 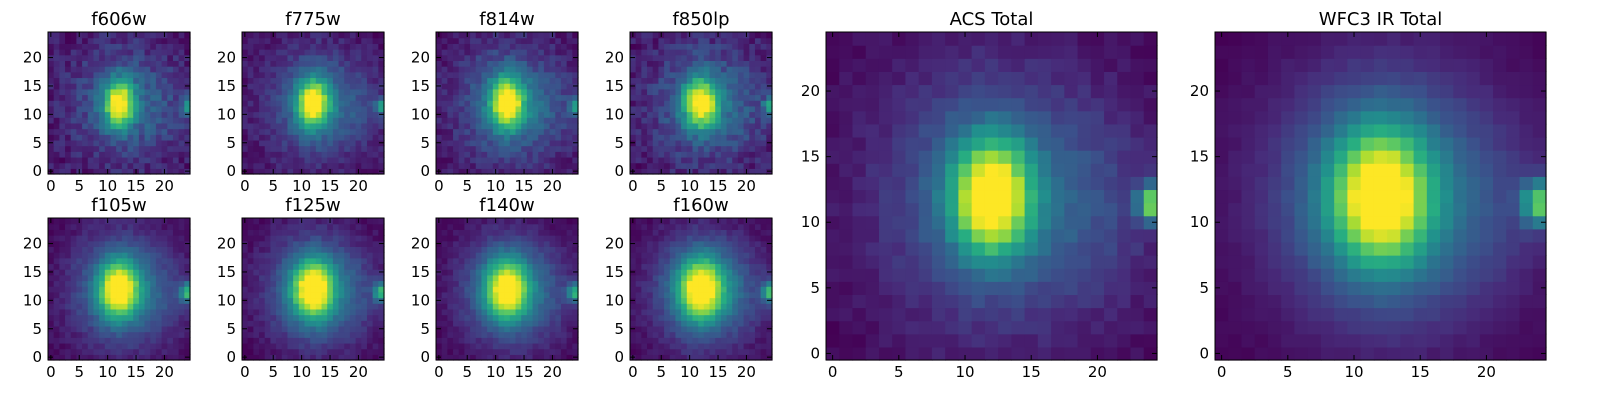 I want to click on y-tick-label: 5, so click(x=37, y=329).